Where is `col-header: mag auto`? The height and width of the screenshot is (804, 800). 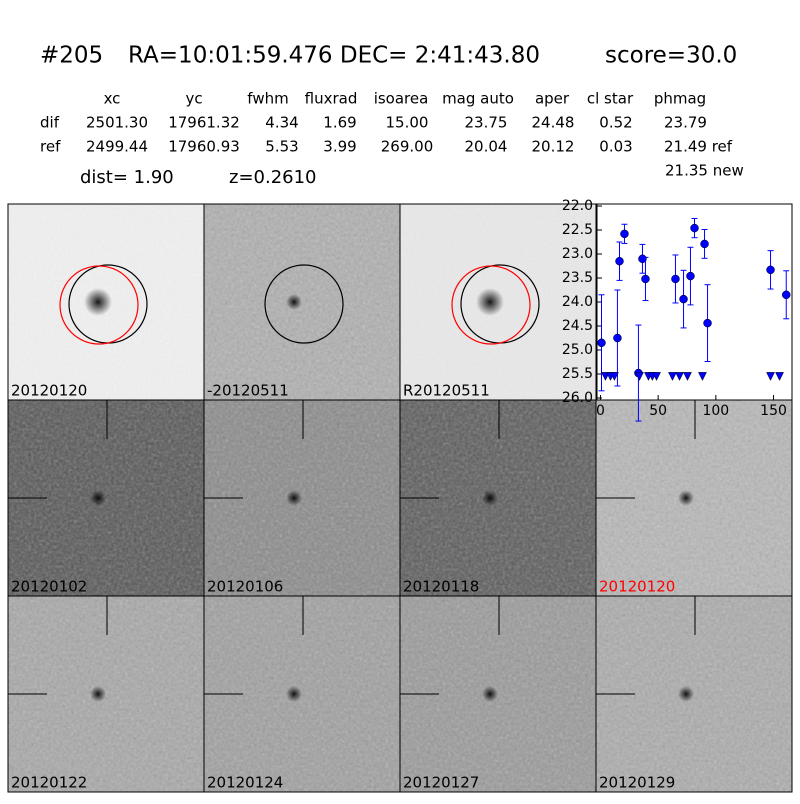 col-header: mag auto is located at coordinates (478, 99).